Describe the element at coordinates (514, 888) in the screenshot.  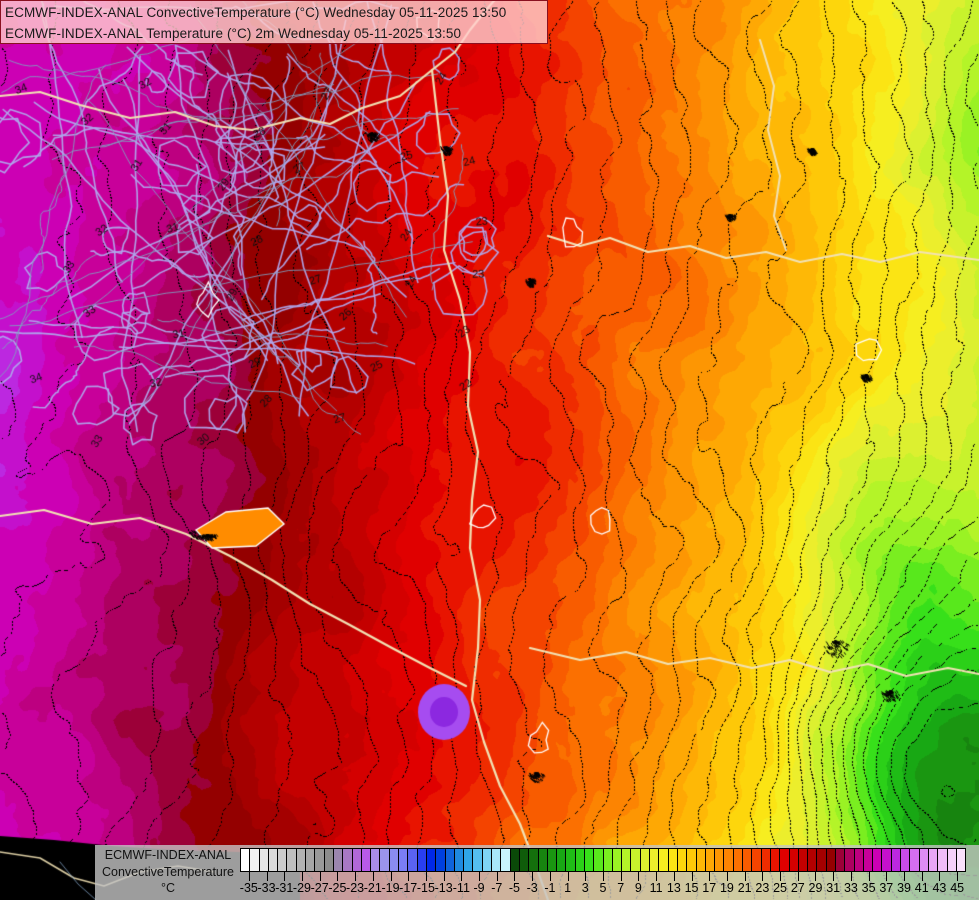
I see `colorbar-tick-label: -5` at that location.